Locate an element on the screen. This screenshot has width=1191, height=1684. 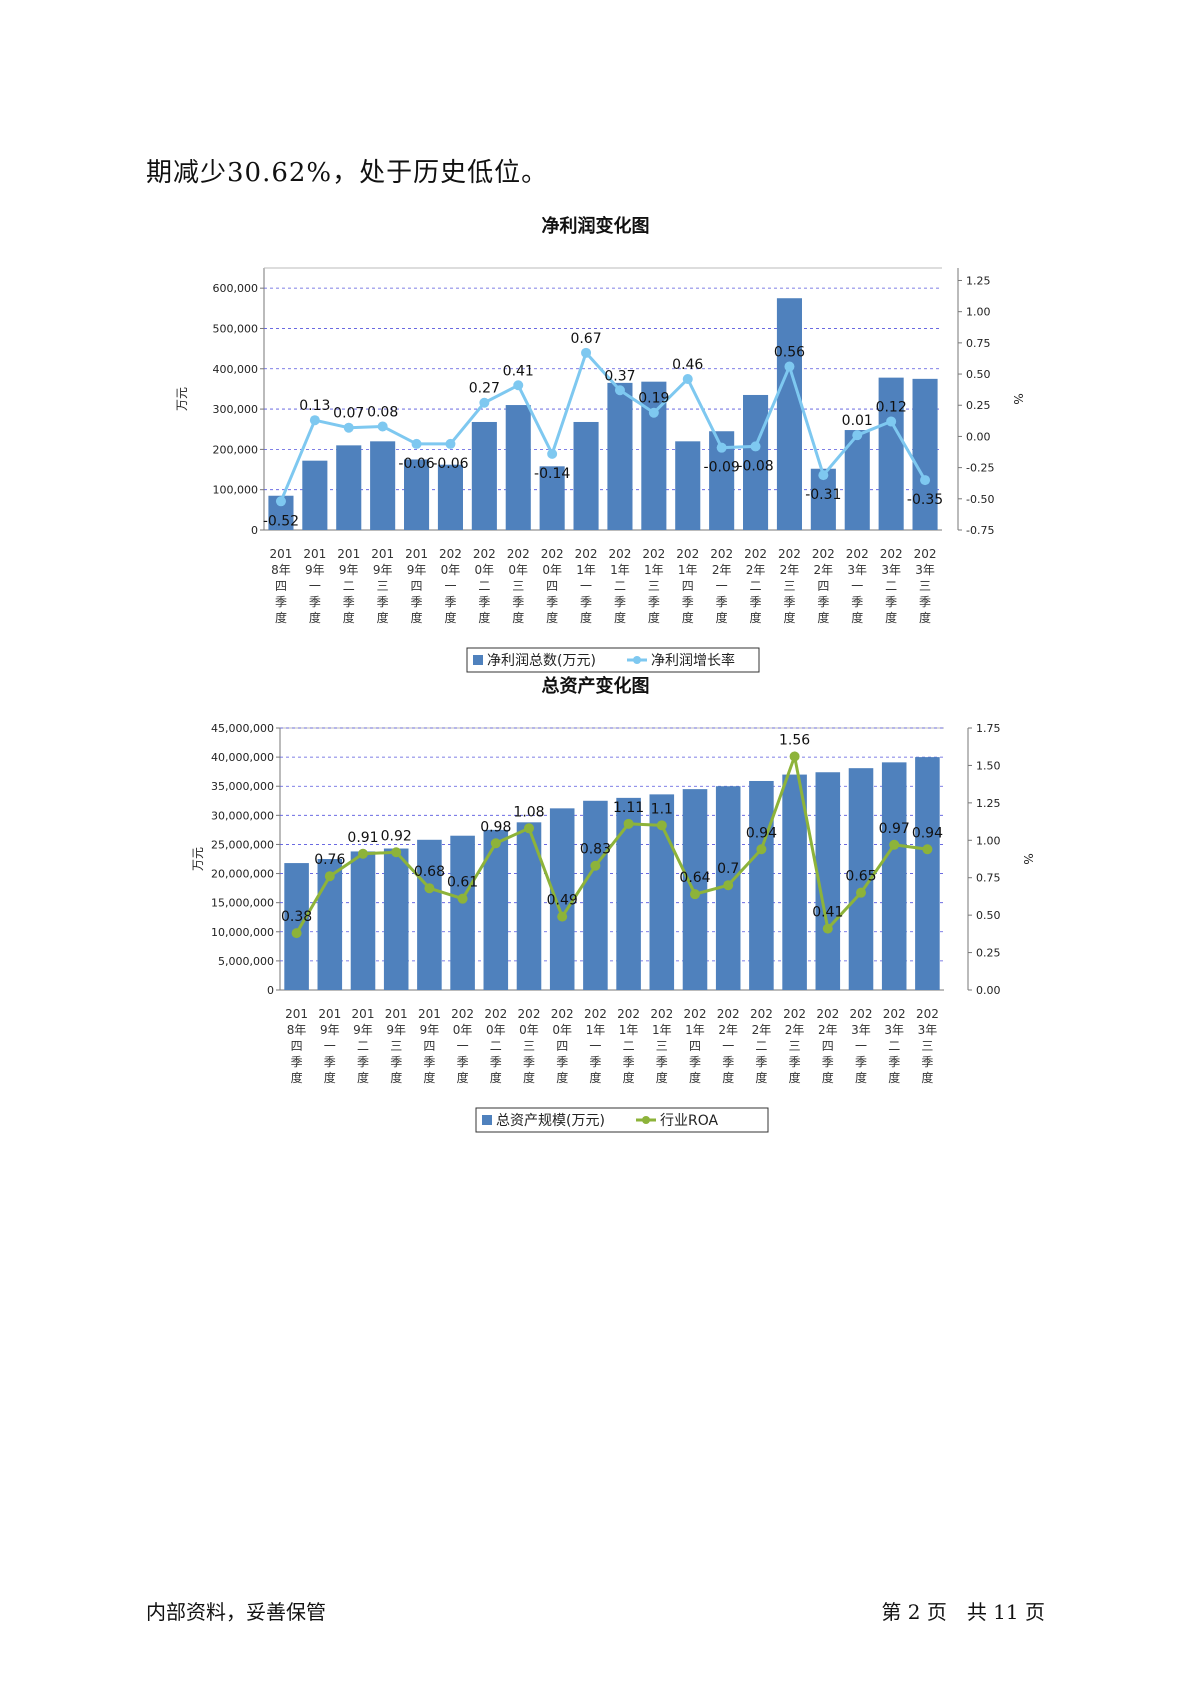
data-label: 0.97 is located at coordinates (894, 829).